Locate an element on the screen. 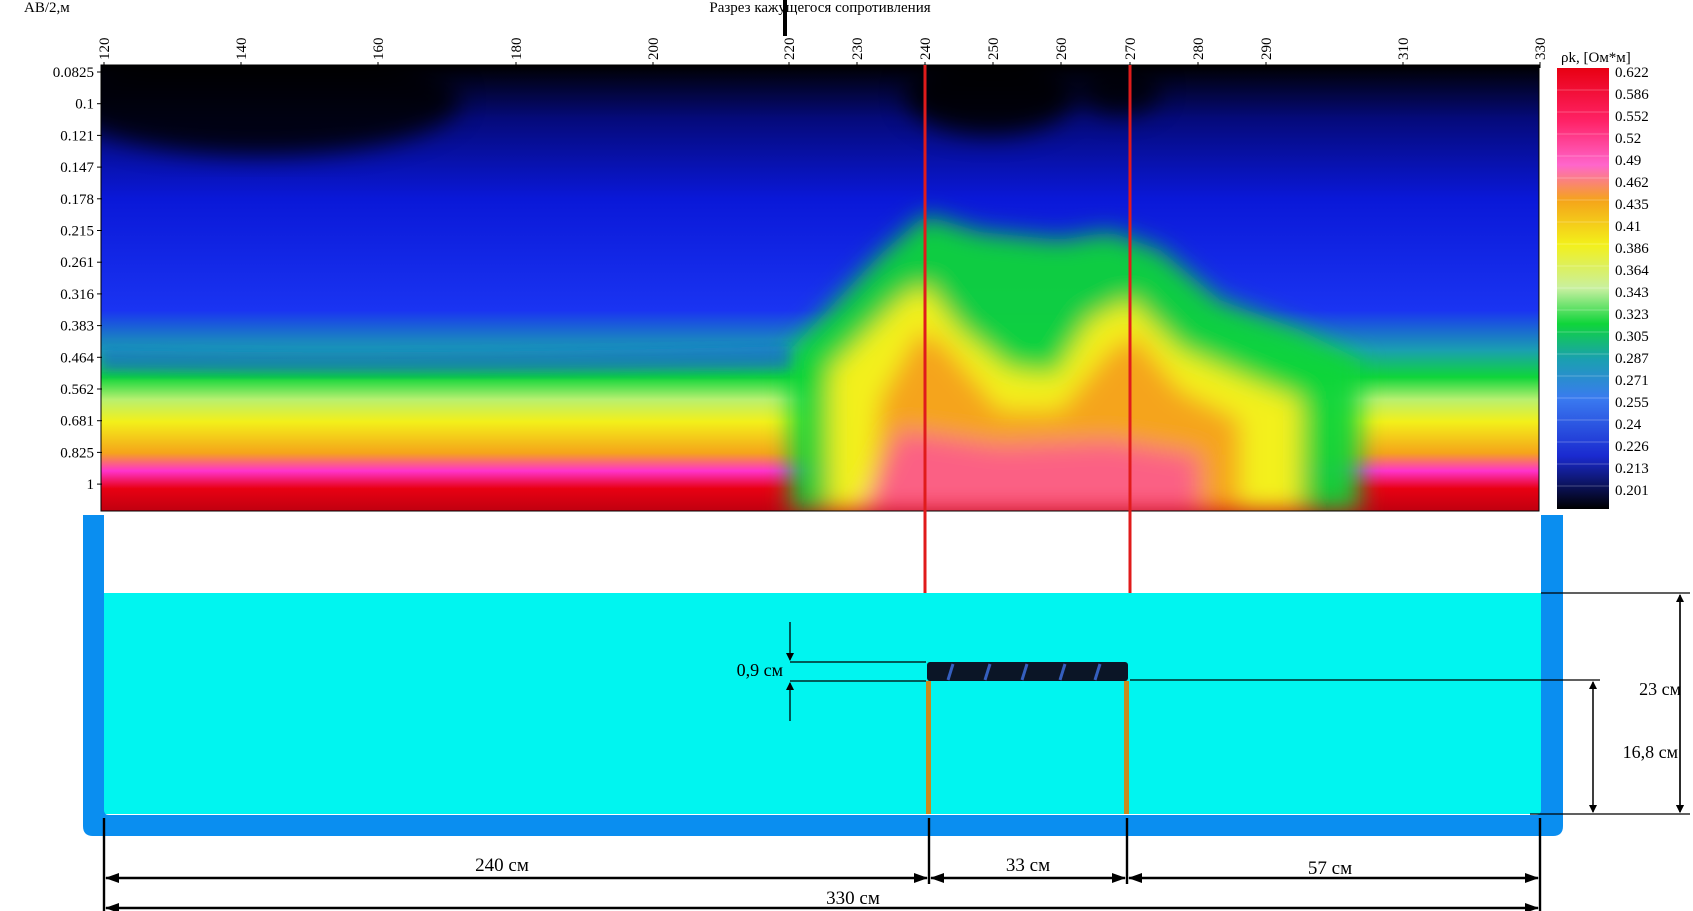 The image size is (1693, 911). object-highlights is located at coordinates (1024, 672).